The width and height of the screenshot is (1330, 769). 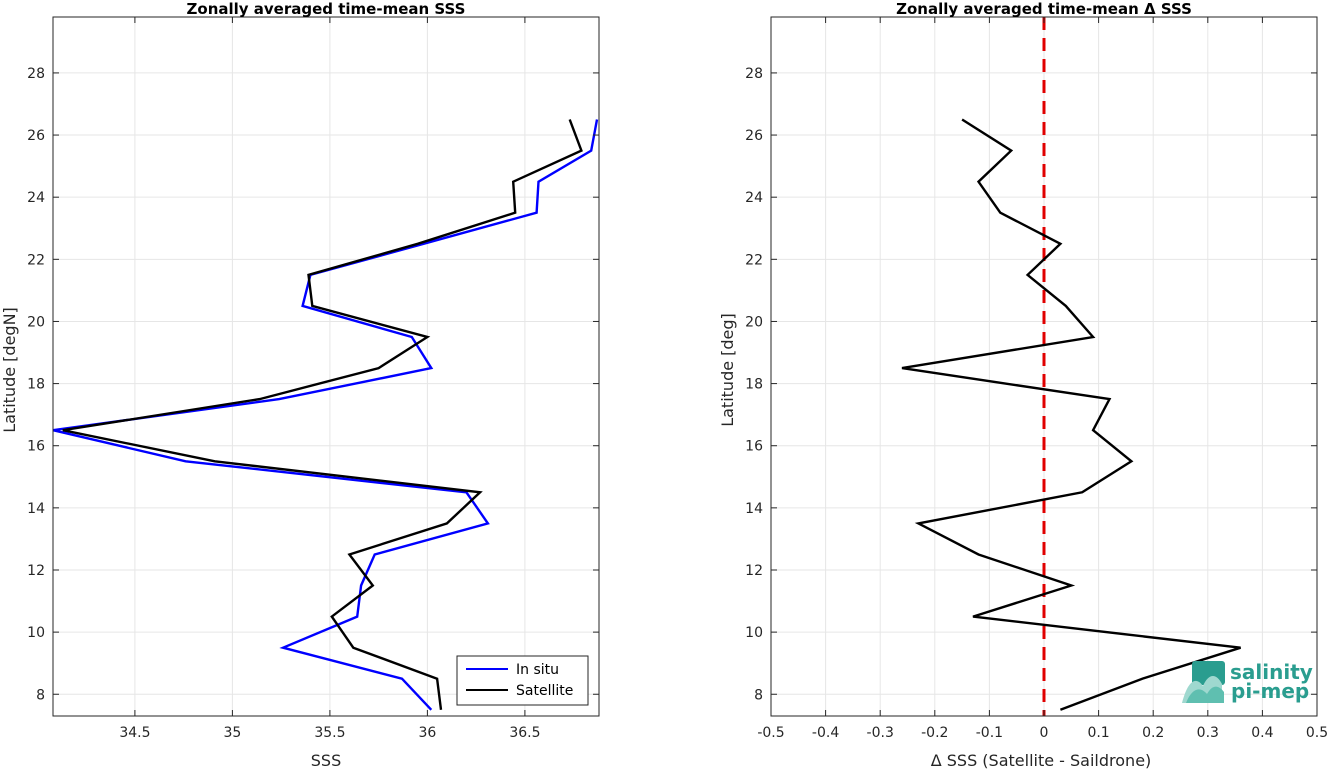 I want to click on left-y-tick-label: 28, so click(x=36, y=74).